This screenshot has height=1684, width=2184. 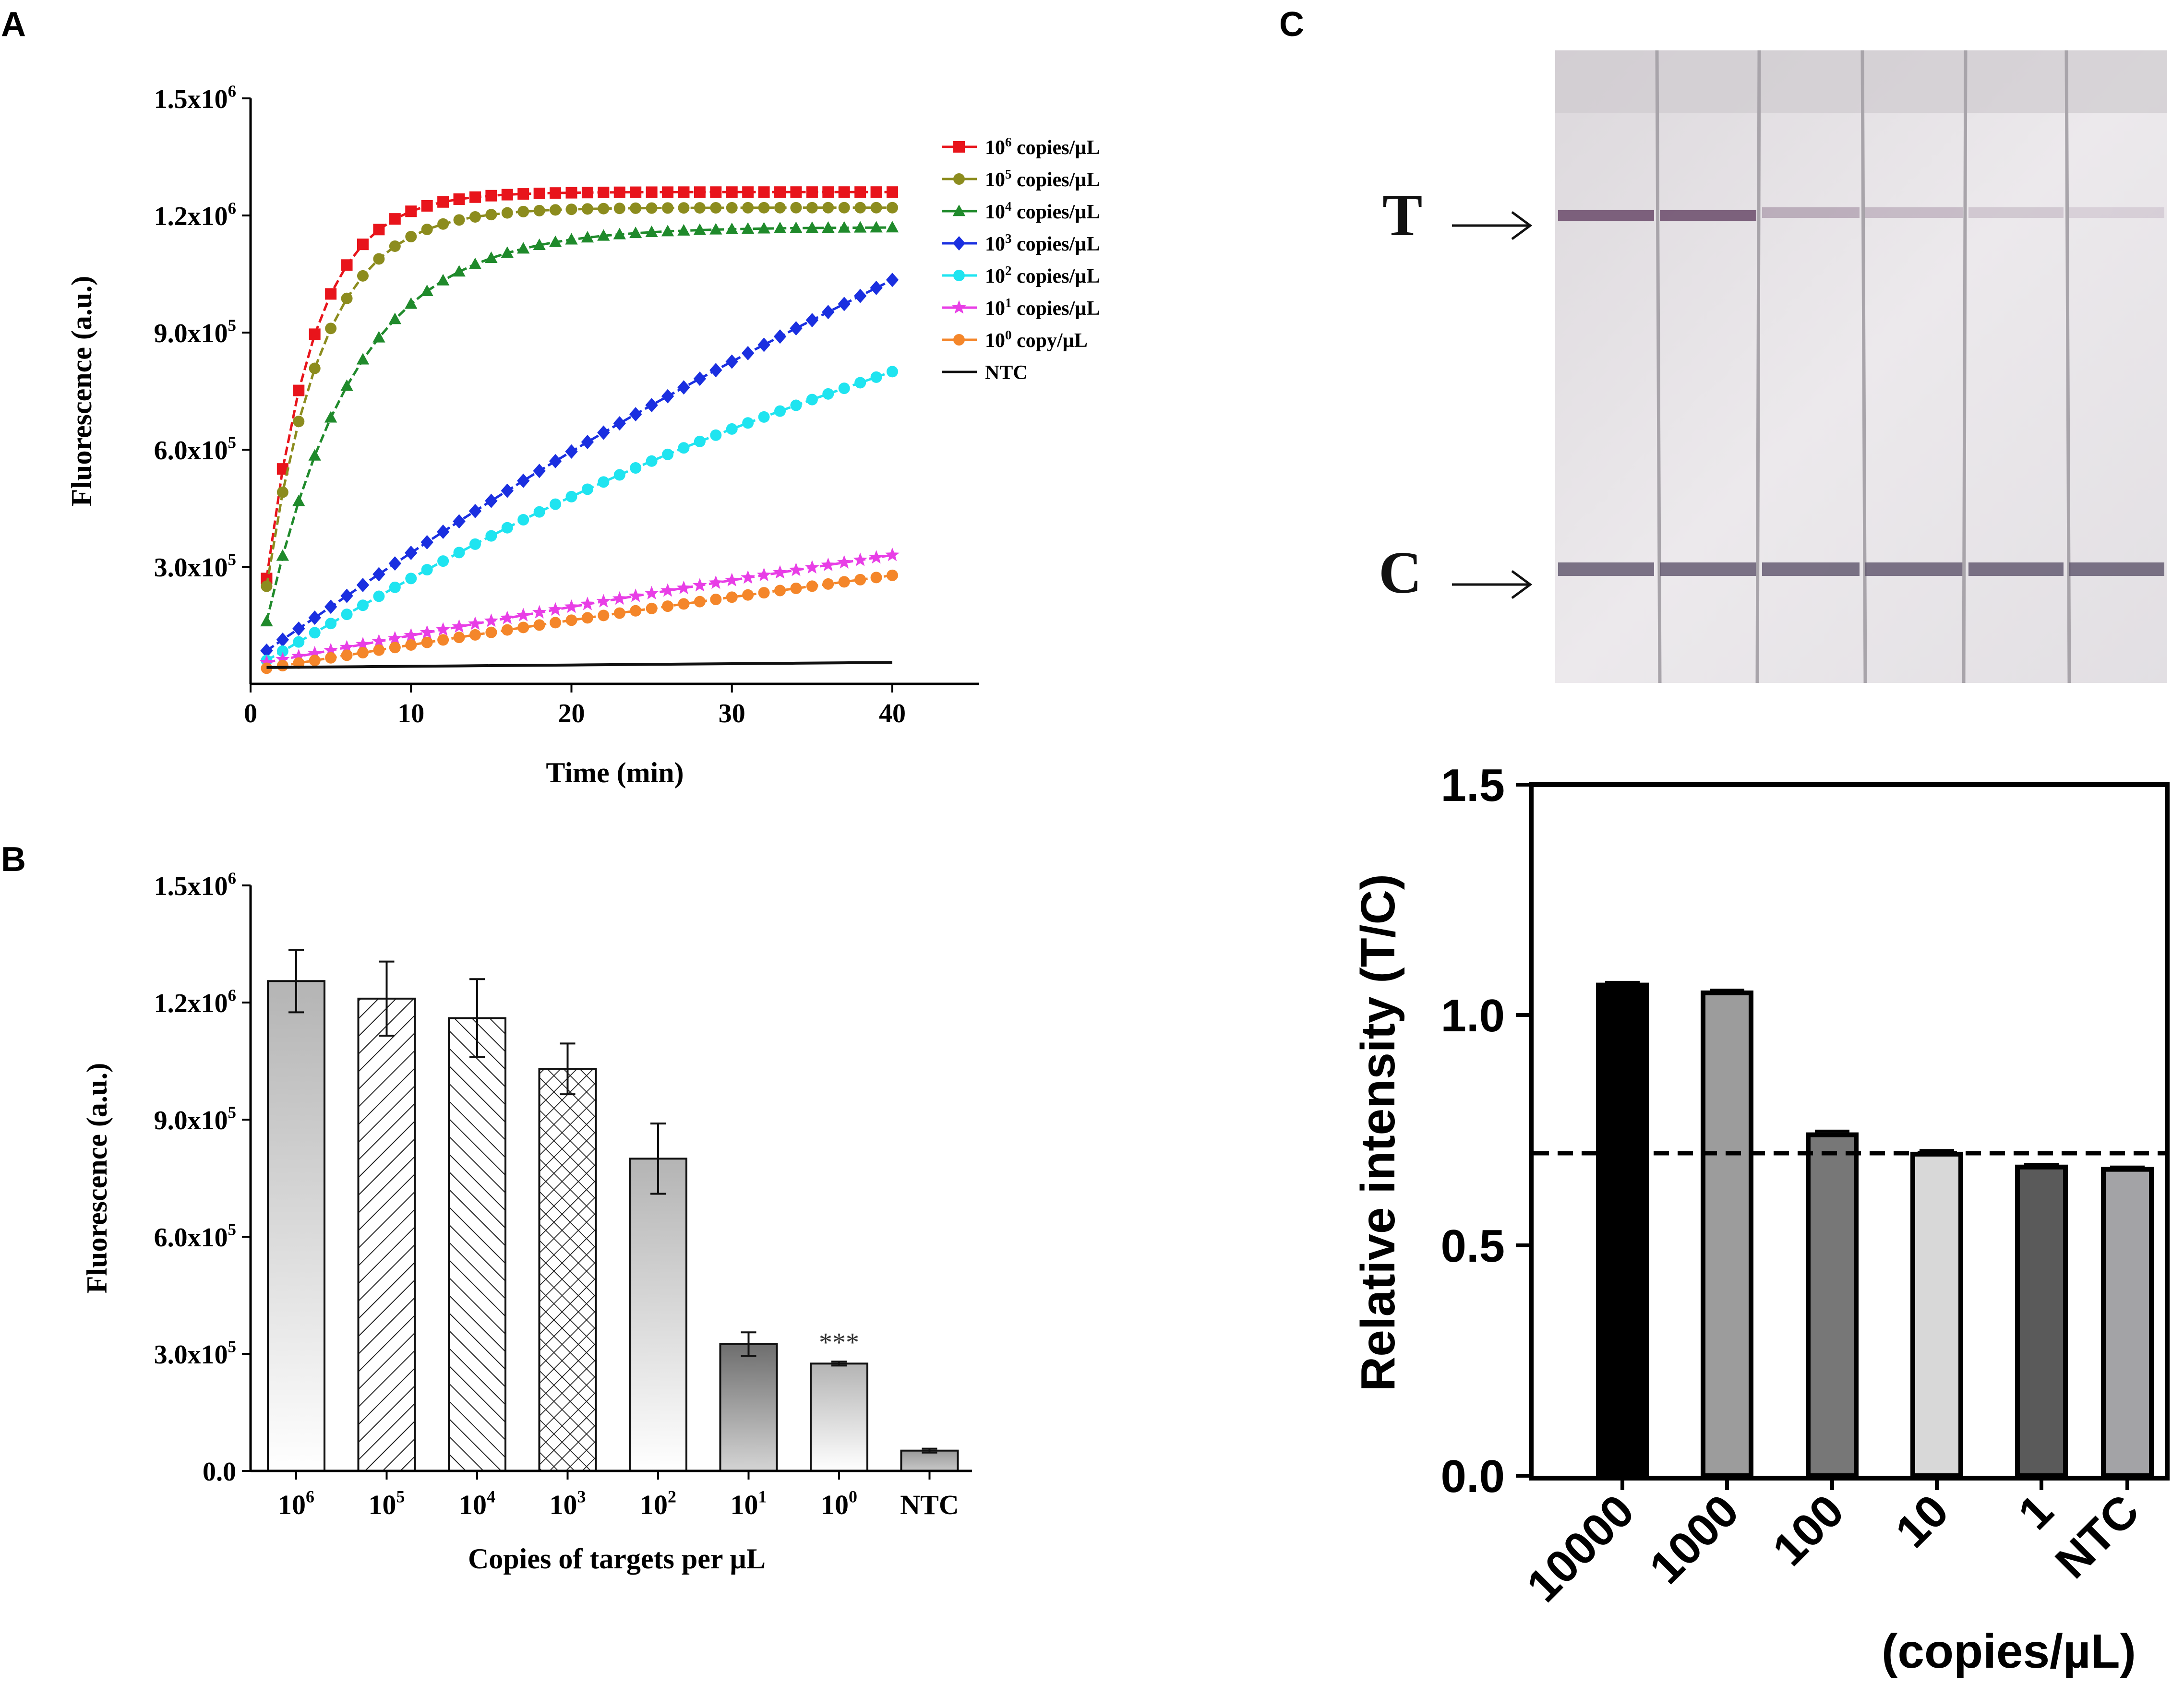 What do you see at coordinates (232, 878) in the screenshot?
I see `panel-b-y-tick-label-exp: 6` at bounding box center [232, 878].